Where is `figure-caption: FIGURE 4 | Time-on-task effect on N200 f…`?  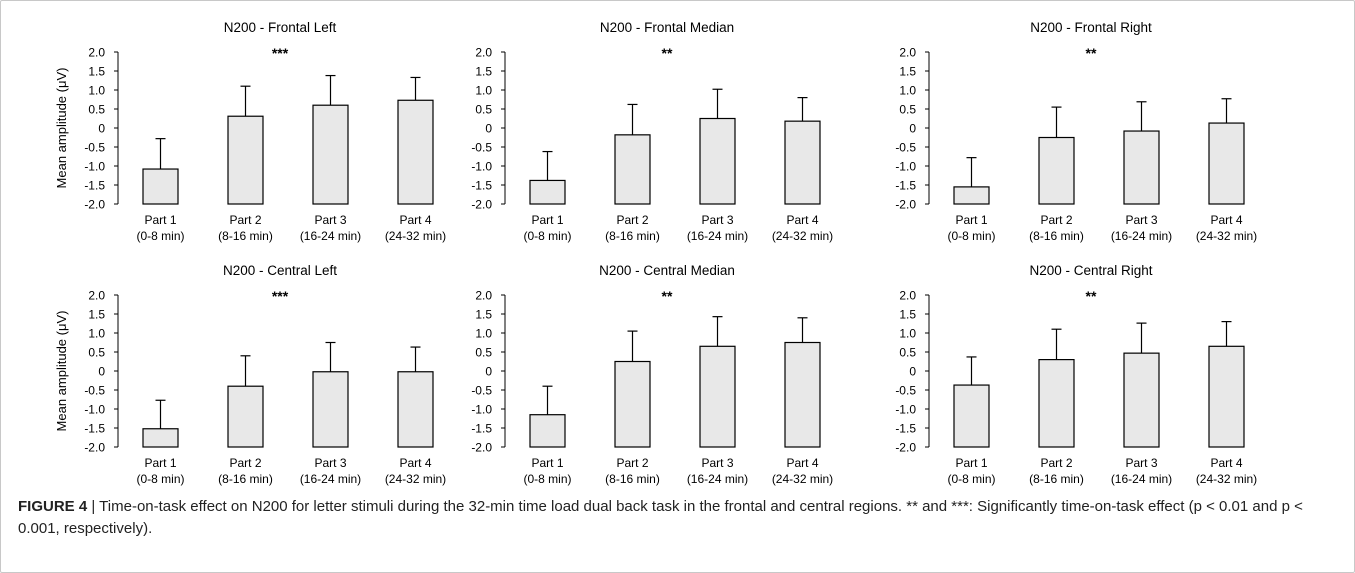
figure-caption: FIGURE 4 | Time-on-task effect on N200 f… is located at coordinates (678, 518).